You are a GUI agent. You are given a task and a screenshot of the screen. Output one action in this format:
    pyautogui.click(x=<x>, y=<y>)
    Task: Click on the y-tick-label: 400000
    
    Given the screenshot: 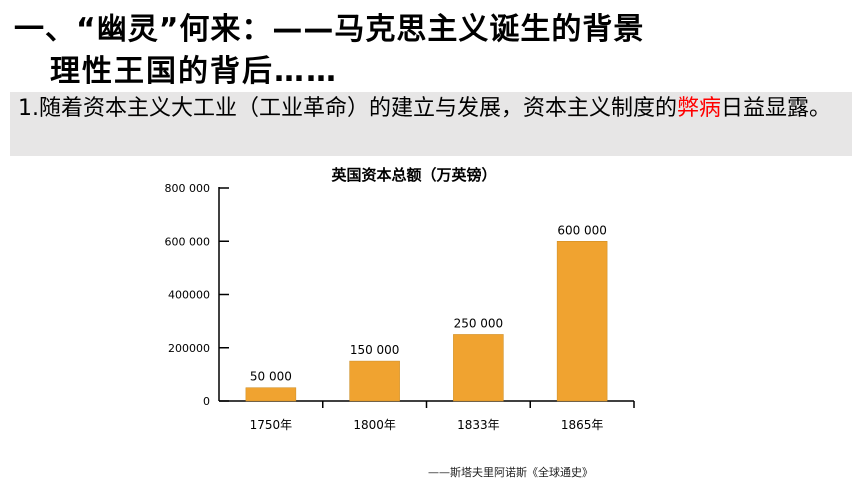 What is the action you would take?
    pyautogui.click(x=189, y=295)
    